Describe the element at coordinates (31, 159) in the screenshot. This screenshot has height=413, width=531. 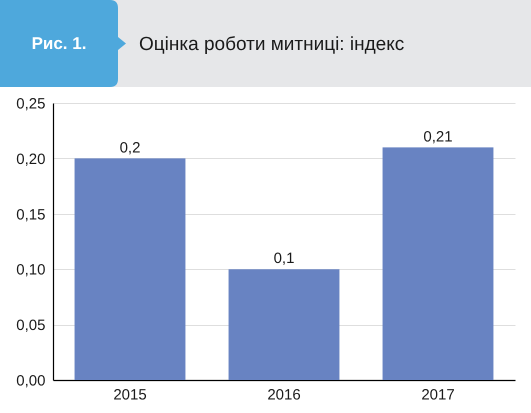
I see `y-tick-label: 0,20` at that location.